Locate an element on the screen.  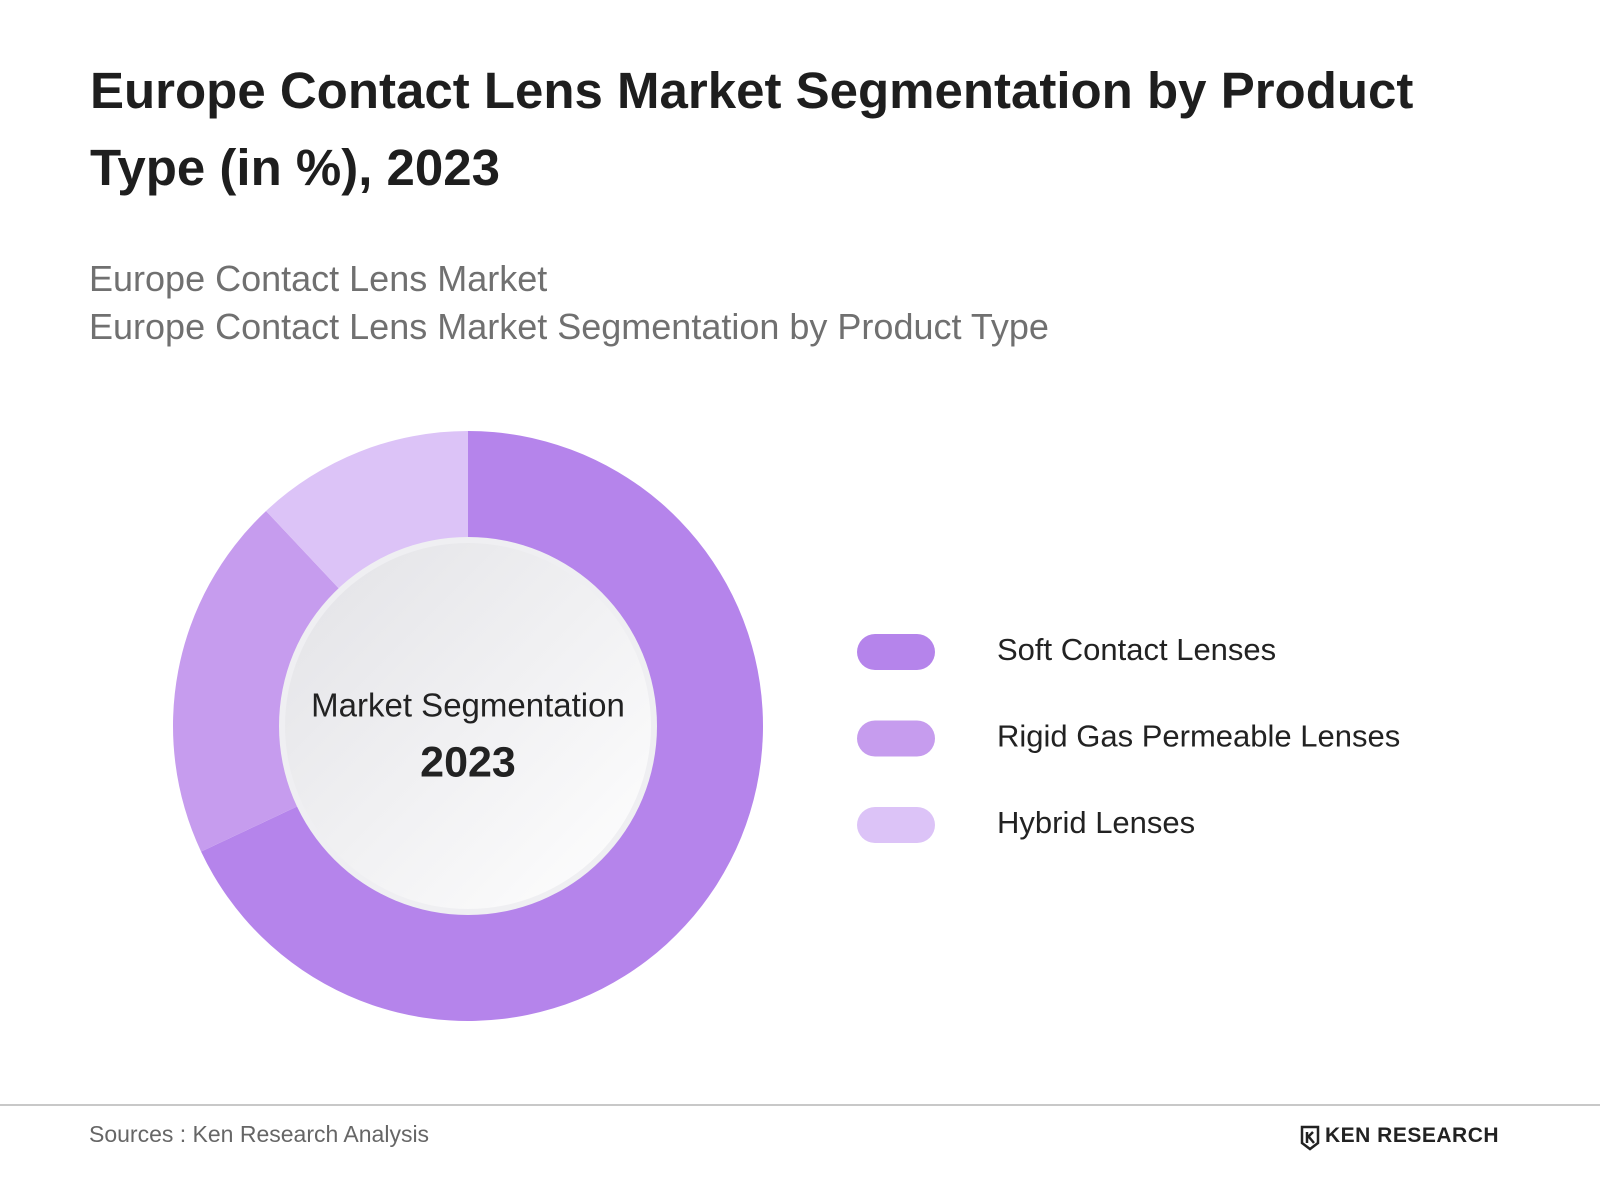
legend-label: Soft Contact Lenses is located at coordinates (1136, 649).